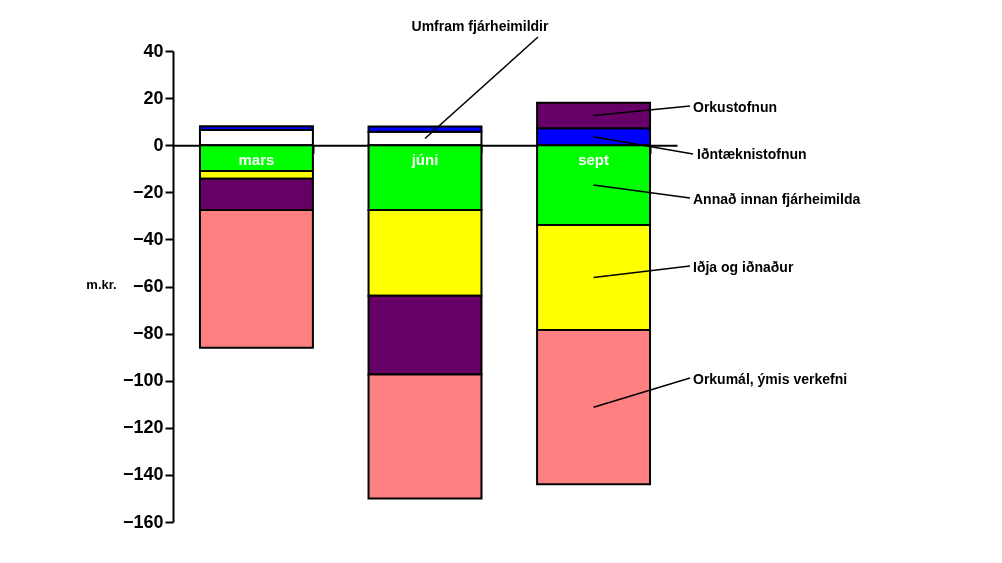 The height and width of the screenshot is (563, 1002). Describe the element at coordinates (752, 154) in the screenshot. I see `text: Iðntæknistofnun` at that location.